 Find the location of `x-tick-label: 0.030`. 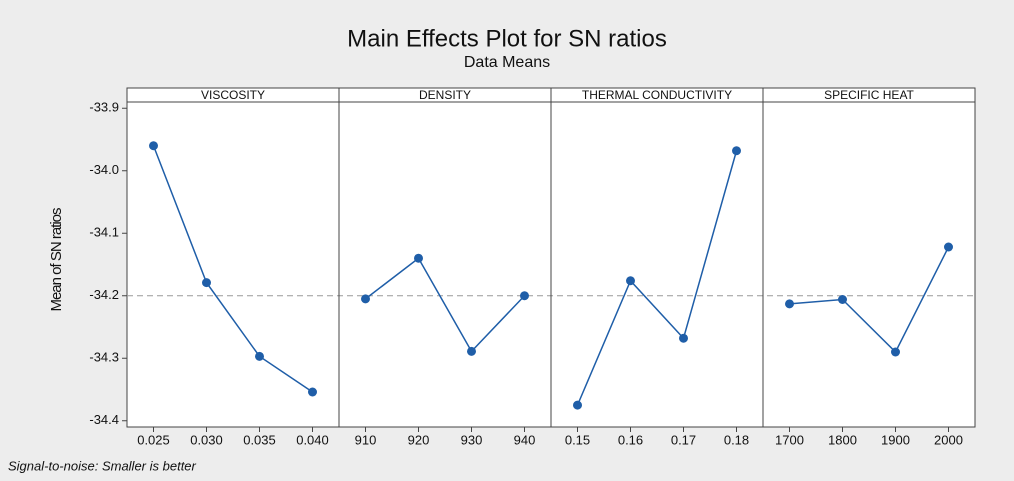

x-tick-label: 0.030 is located at coordinates (206, 439).